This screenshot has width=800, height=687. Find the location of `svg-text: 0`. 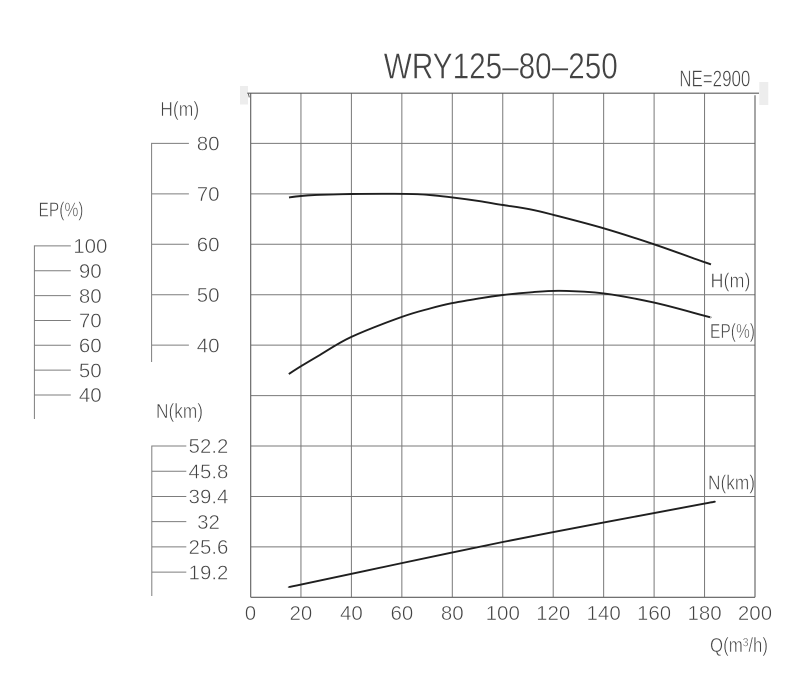

svg-text: 0 is located at coordinates (250, 613).